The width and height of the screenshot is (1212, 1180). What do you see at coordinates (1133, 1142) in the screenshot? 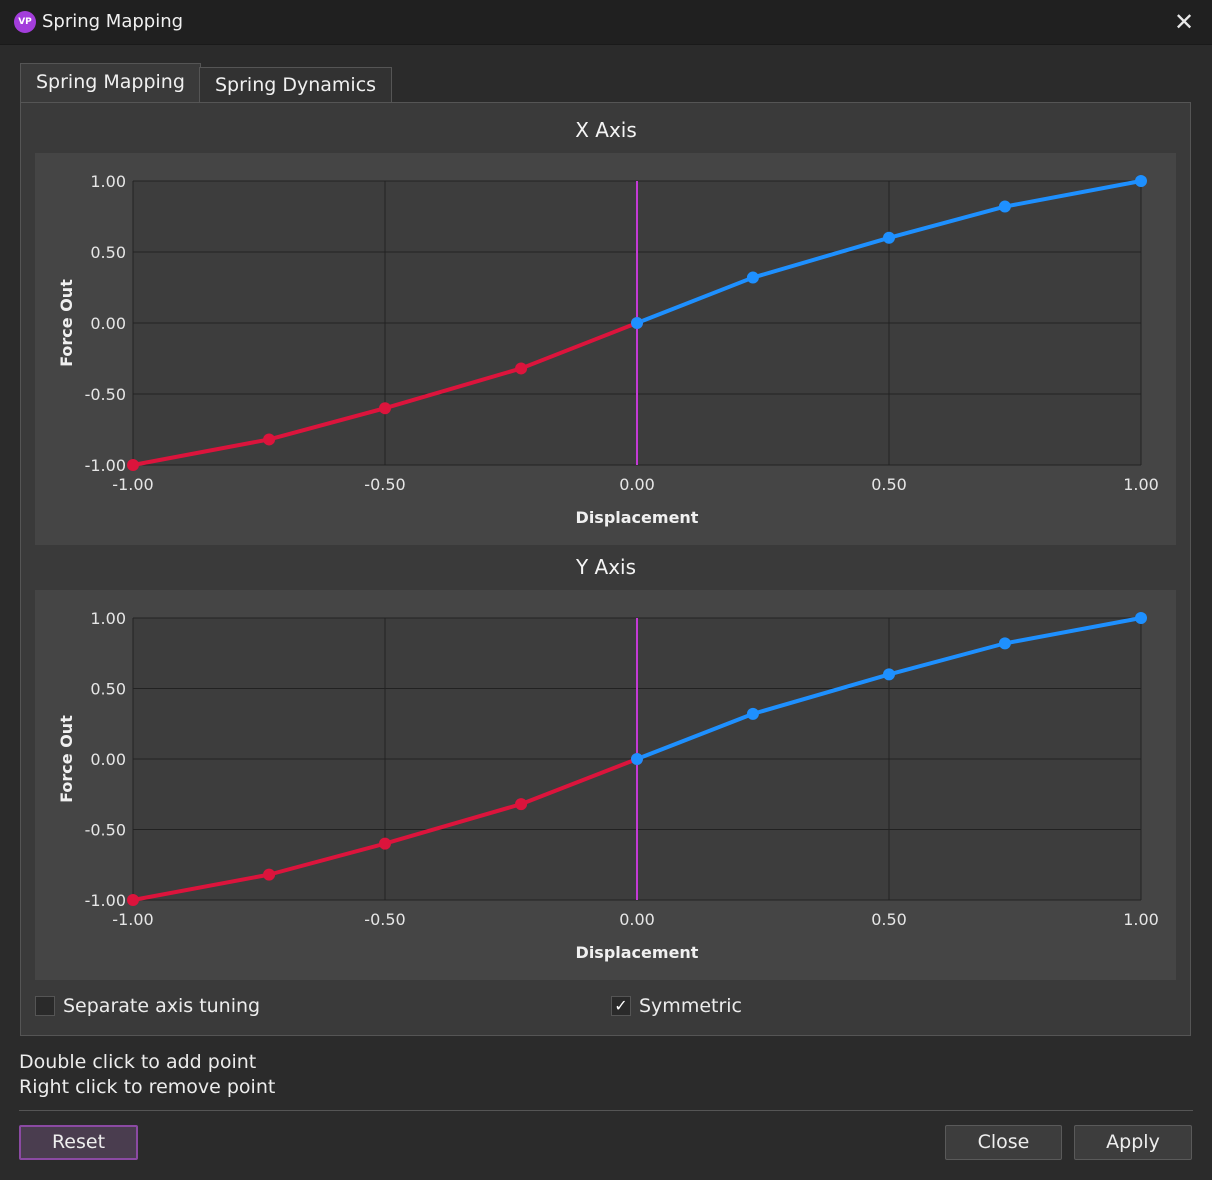
I see `apply-button: Apply` at bounding box center [1133, 1142].